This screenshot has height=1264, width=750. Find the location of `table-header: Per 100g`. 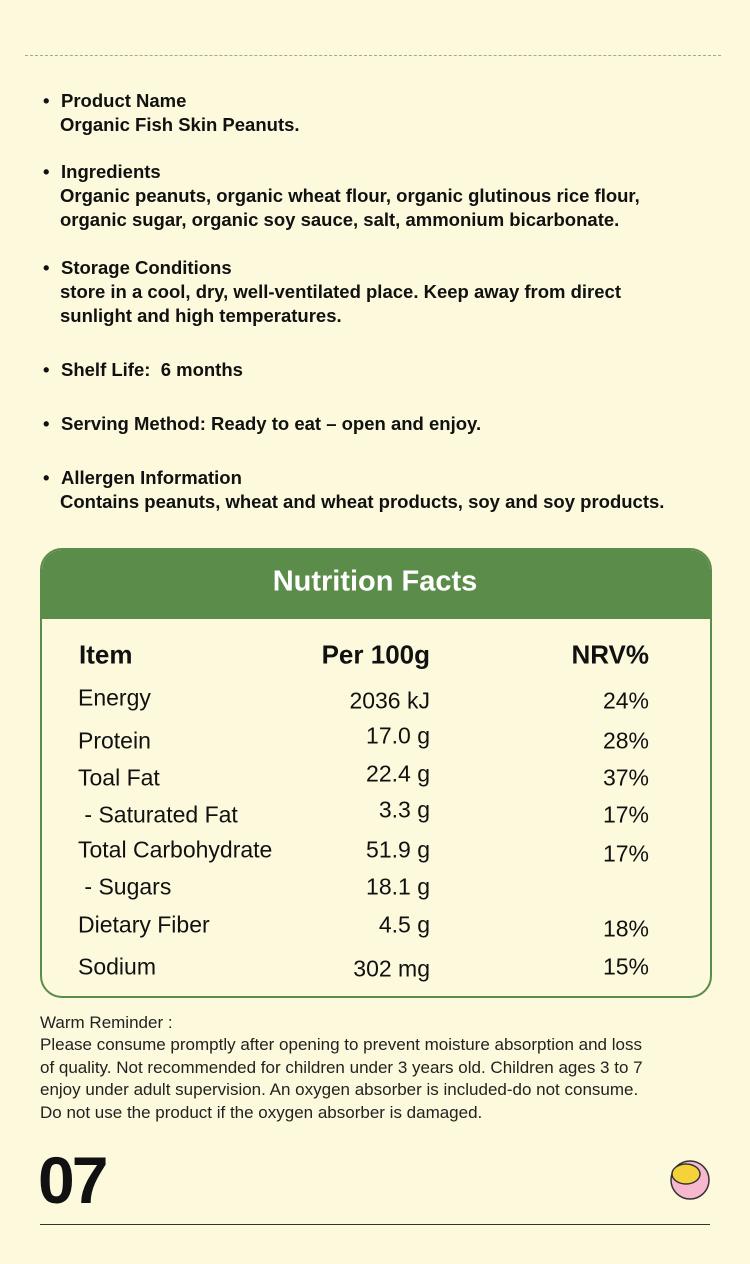

table-header: Per 100g is located at coordinates (375, 654).